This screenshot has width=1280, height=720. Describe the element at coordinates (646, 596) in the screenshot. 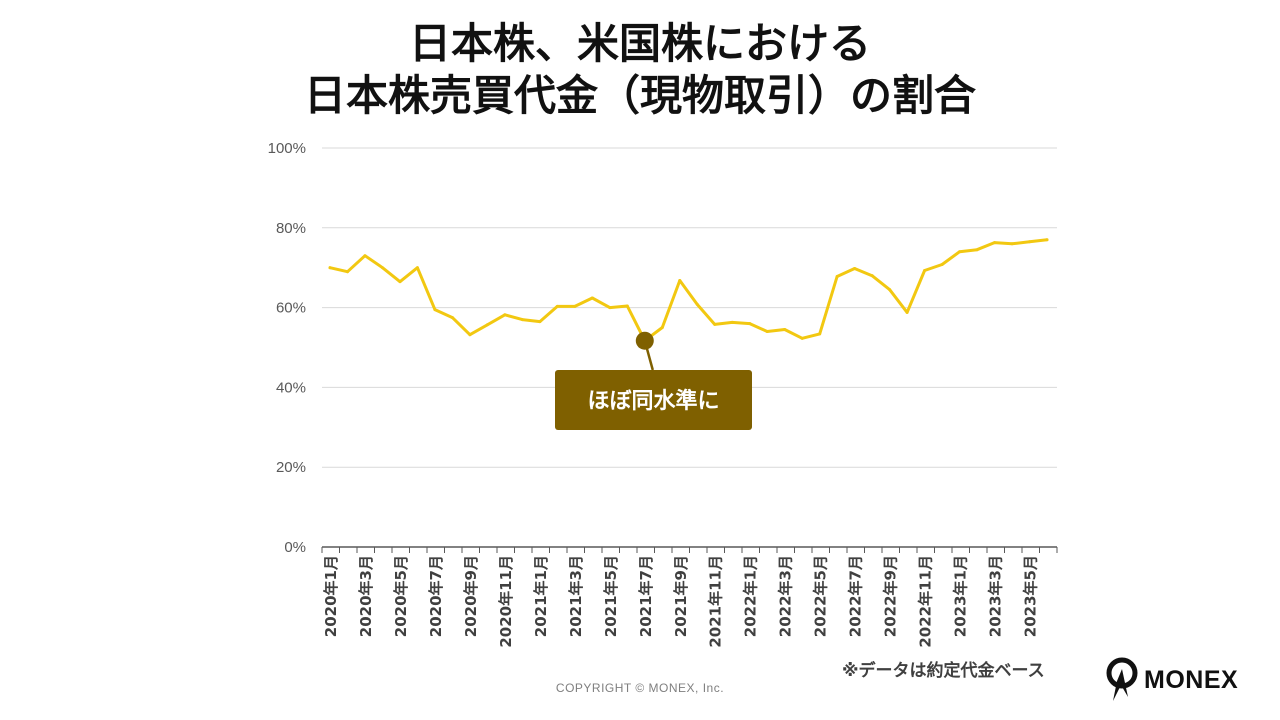

I see `x-tick-label: 2021年7月` at that location.